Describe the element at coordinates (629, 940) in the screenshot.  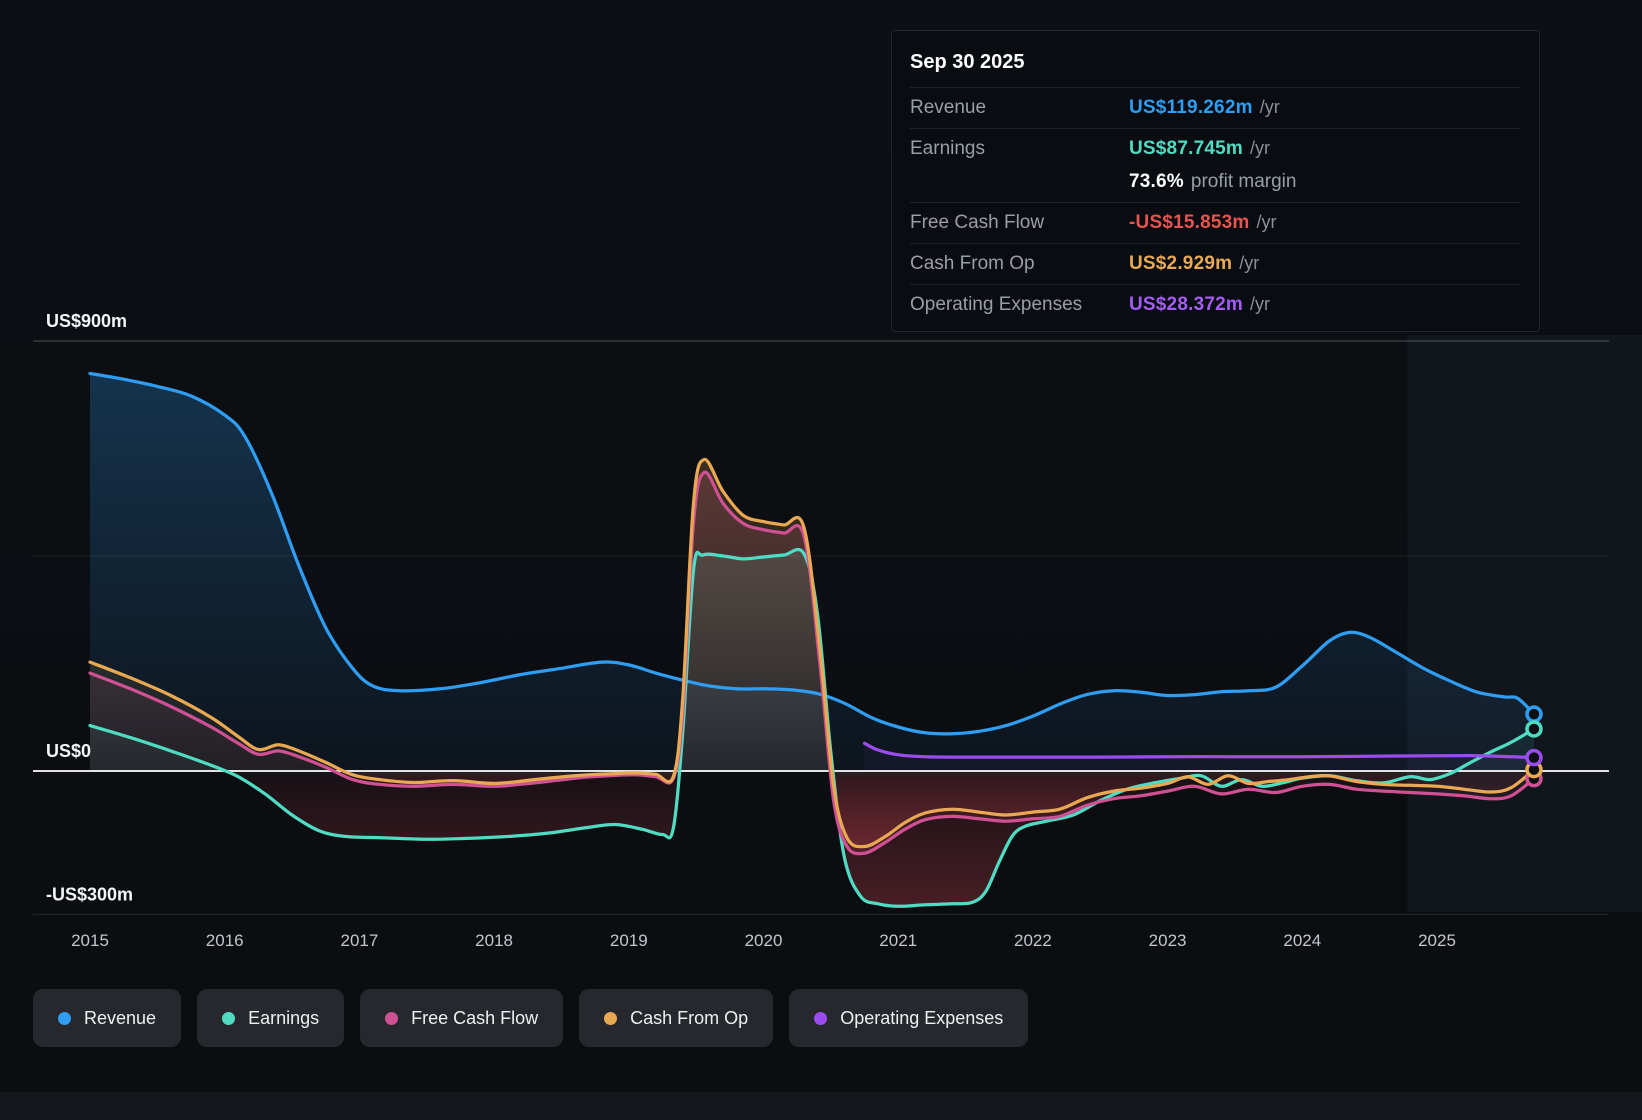
I see `x-axis-label-2019: 2019` at that location.